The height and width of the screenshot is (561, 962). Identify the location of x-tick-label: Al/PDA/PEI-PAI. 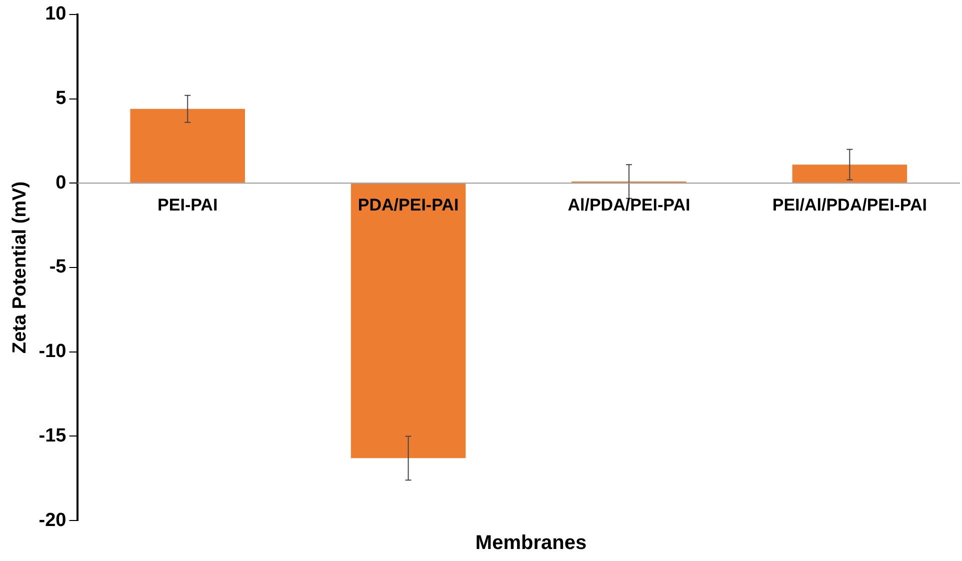
(629, 204).